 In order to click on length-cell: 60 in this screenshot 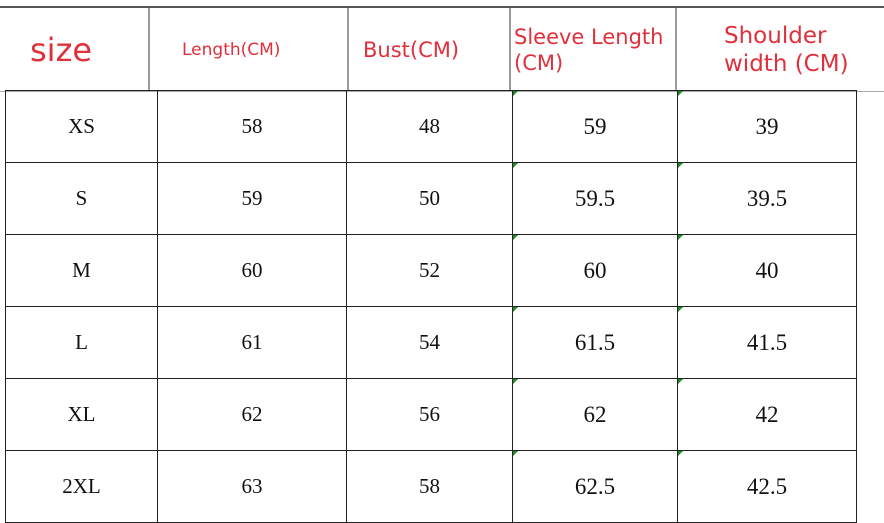, I will do `click(252, 270)`.